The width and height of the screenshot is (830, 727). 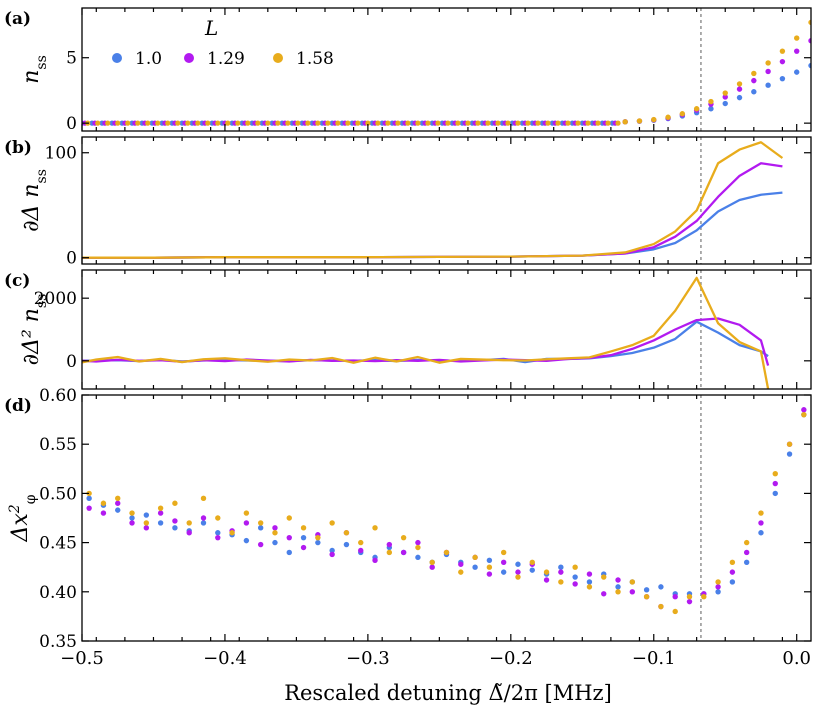 What do you see at coordinates (15, 509) in the screenshot?
I see `y-axis-label-superscript: 2` at bounding box center [15, 509].